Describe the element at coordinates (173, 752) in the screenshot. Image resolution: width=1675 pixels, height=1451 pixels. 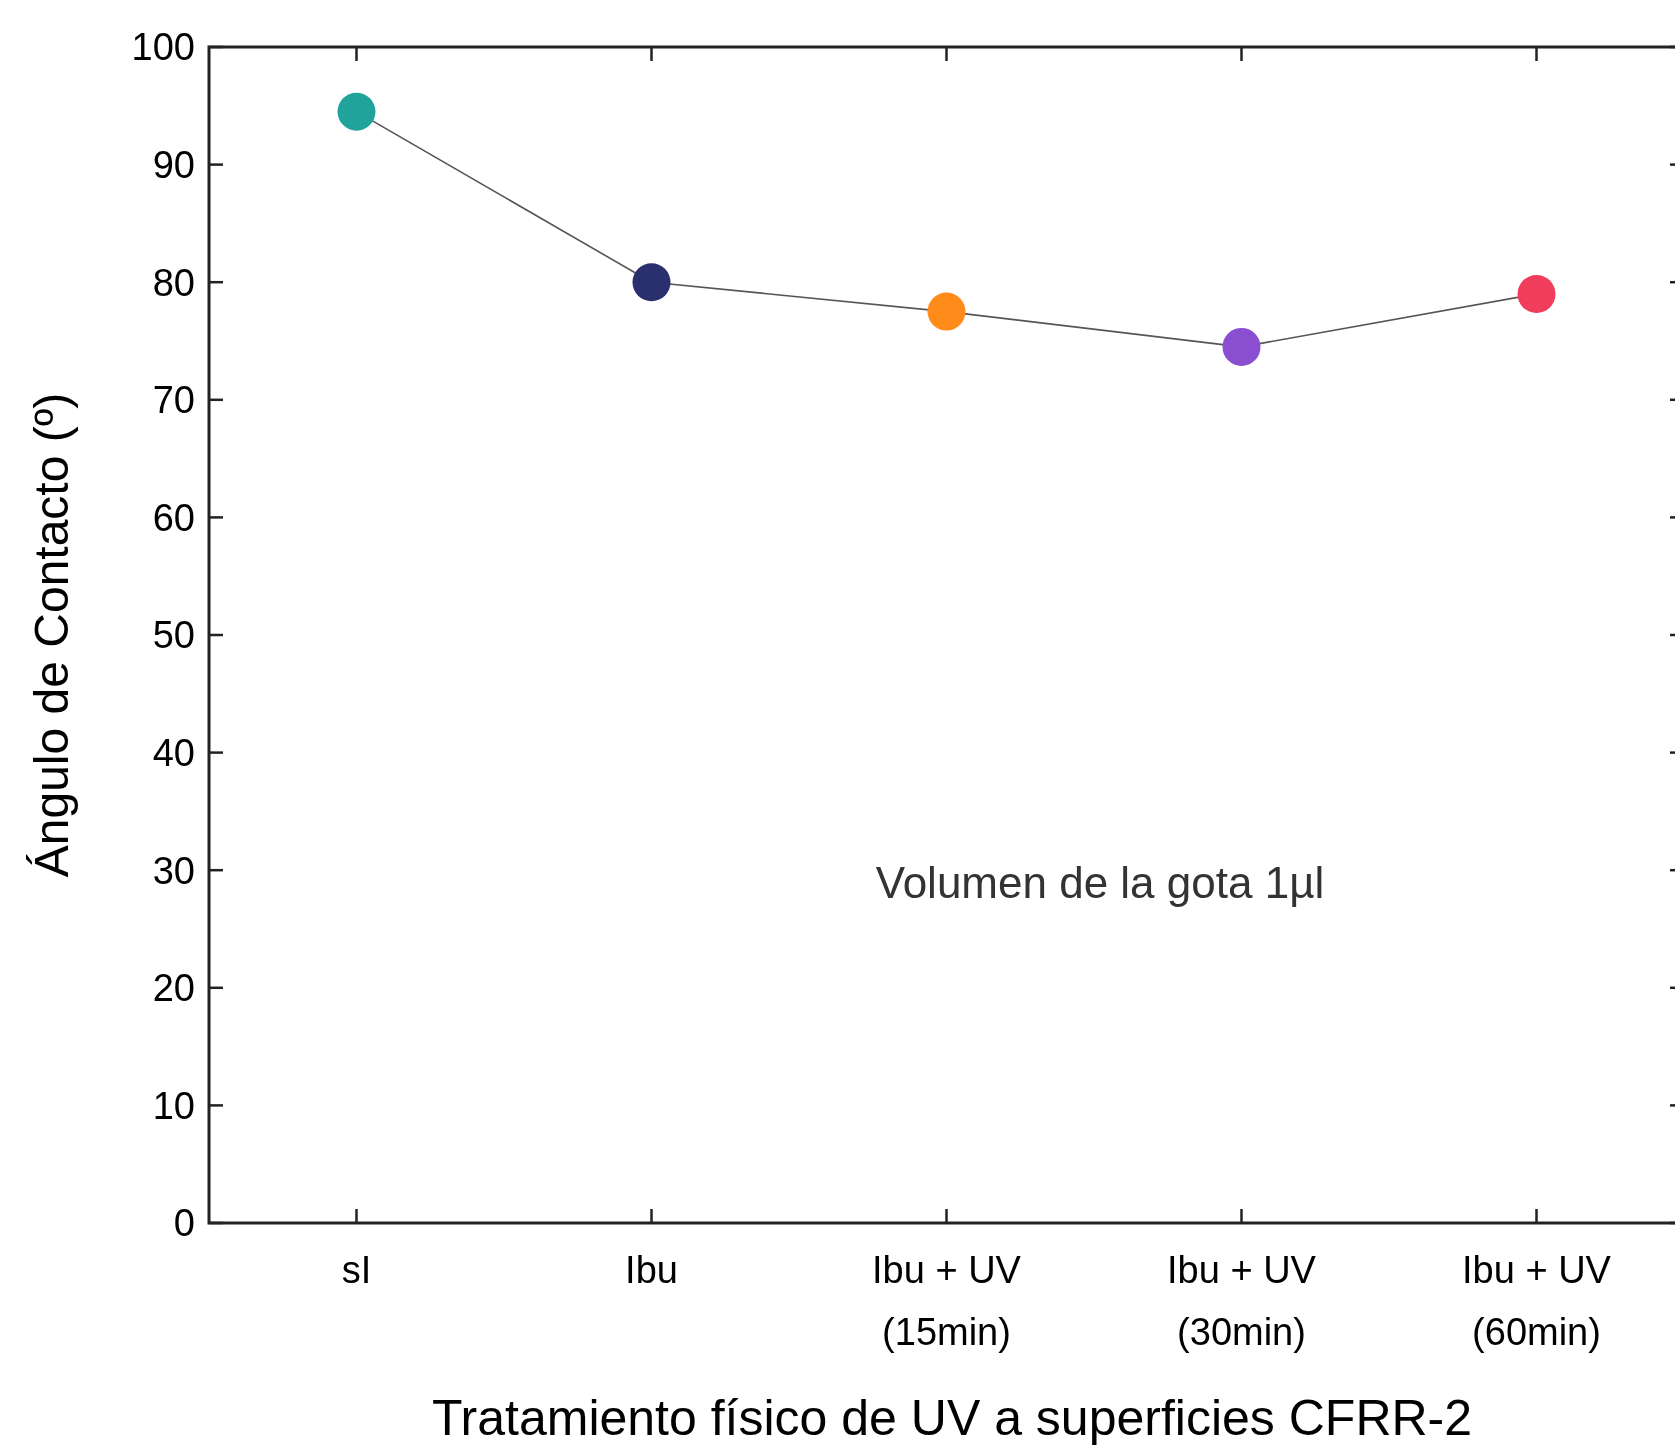
I see `y-tick-label: 40` at that location.